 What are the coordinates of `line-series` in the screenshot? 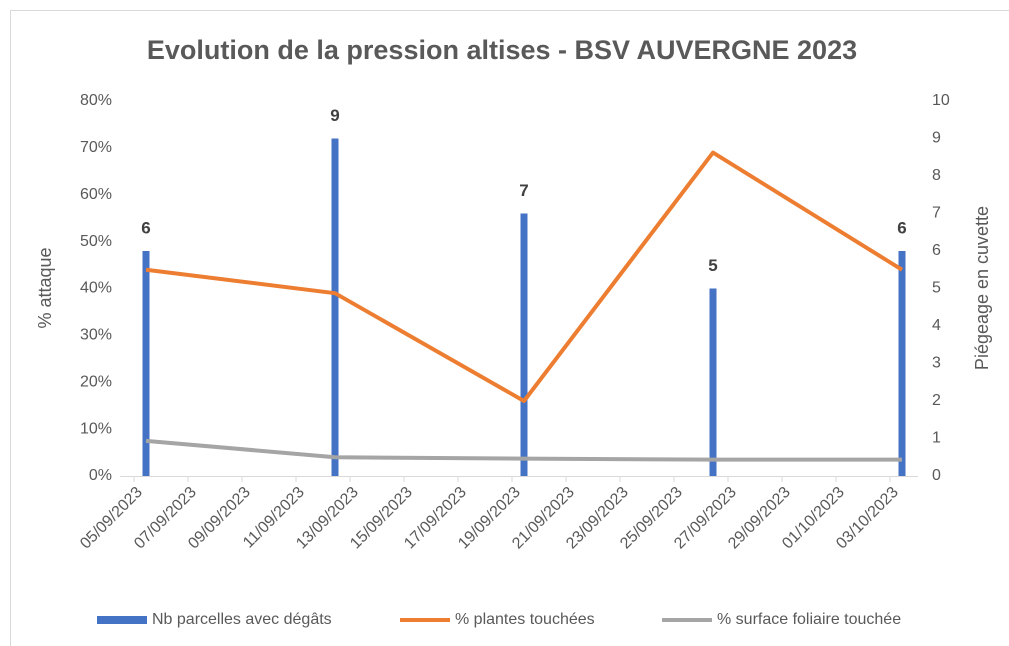 It's located at (523, 450).